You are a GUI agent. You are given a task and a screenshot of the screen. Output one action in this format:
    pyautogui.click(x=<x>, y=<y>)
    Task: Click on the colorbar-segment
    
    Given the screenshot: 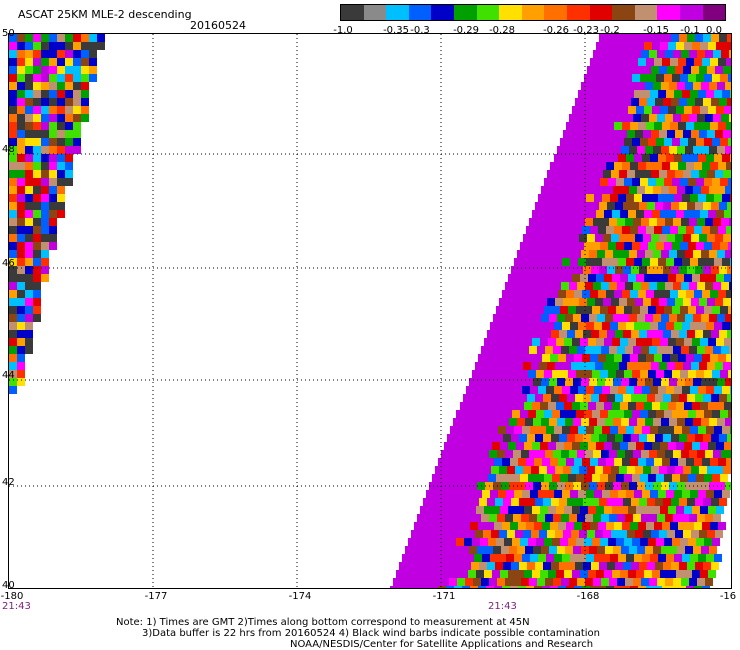 What is the action you would take?
    pyautogui.click(x=397, y=12)
    